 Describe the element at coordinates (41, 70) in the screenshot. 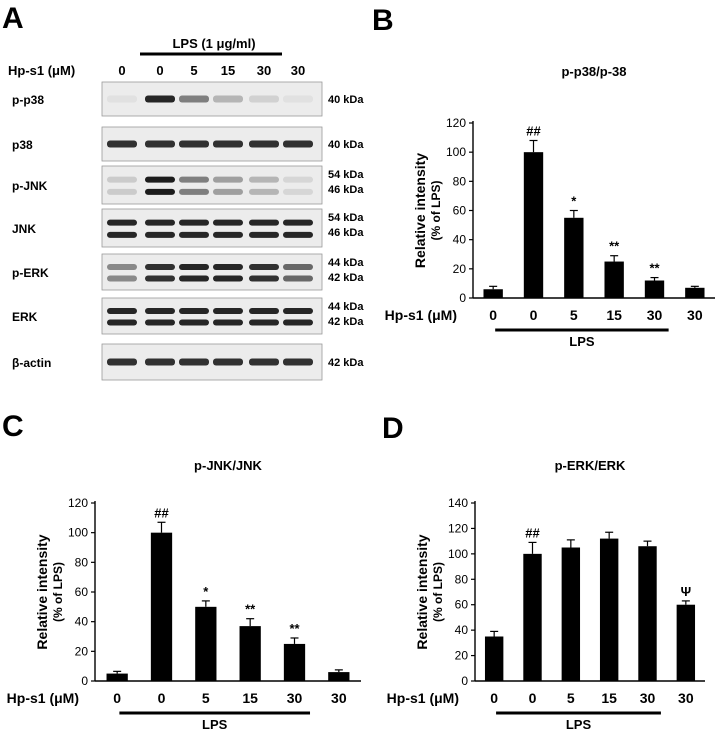

I see `blot-dose-row-label: Hp-s1 (μM)` at that location.